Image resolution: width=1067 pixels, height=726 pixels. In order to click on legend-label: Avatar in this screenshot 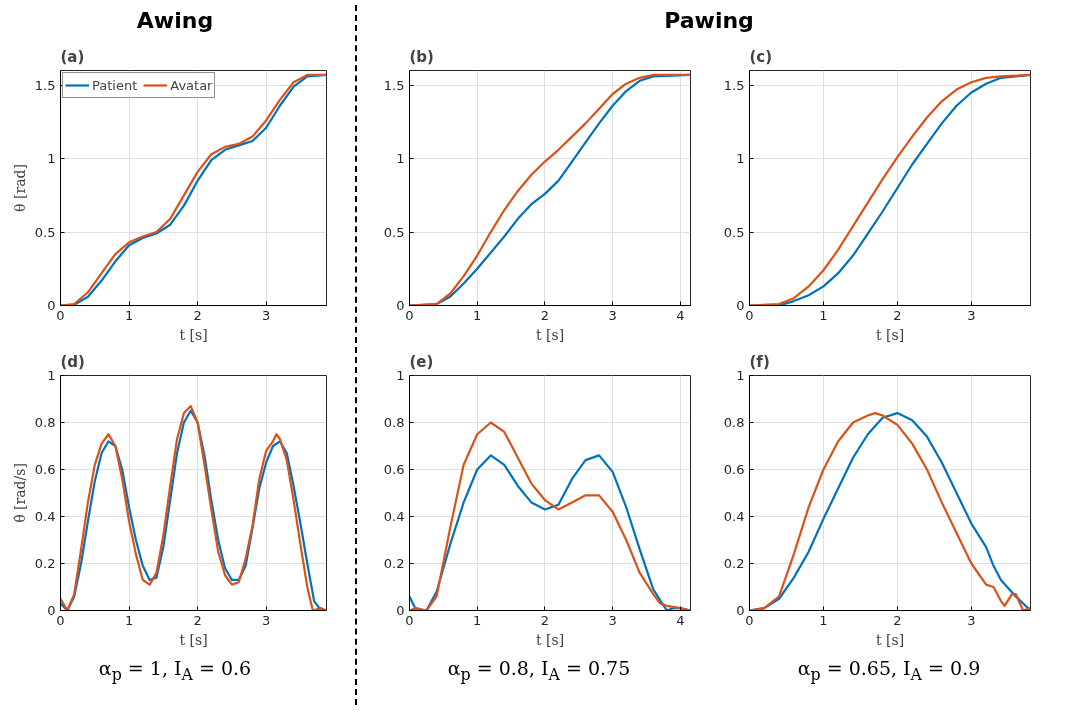, I will do `click(191, 85)`.